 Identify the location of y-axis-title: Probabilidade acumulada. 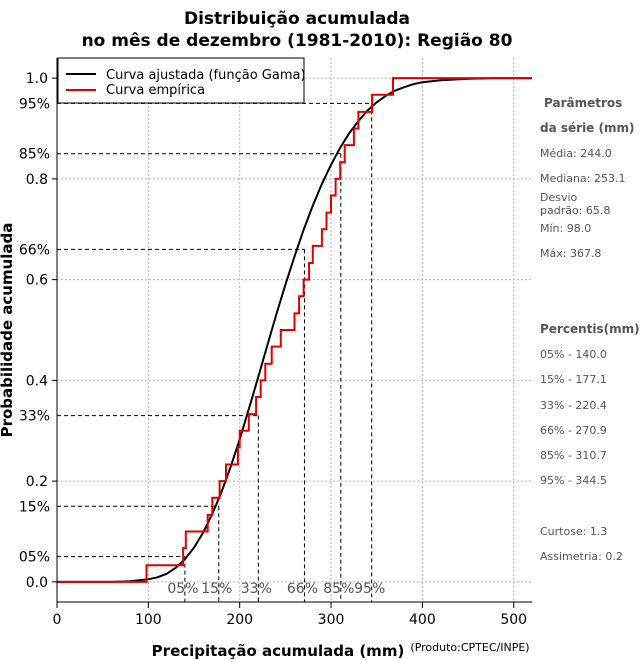
(8, 330).